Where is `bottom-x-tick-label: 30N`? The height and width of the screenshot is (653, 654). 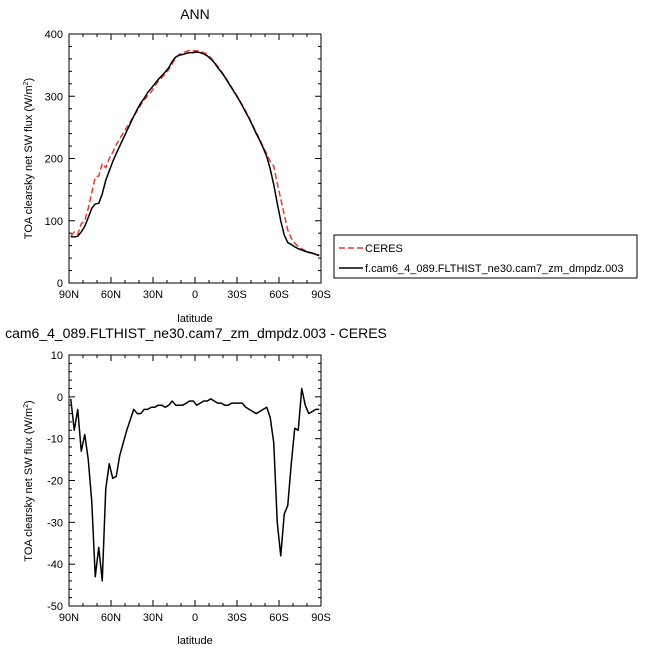 bottom-x-tick-label: 30N is located at coordinates (153, 618).